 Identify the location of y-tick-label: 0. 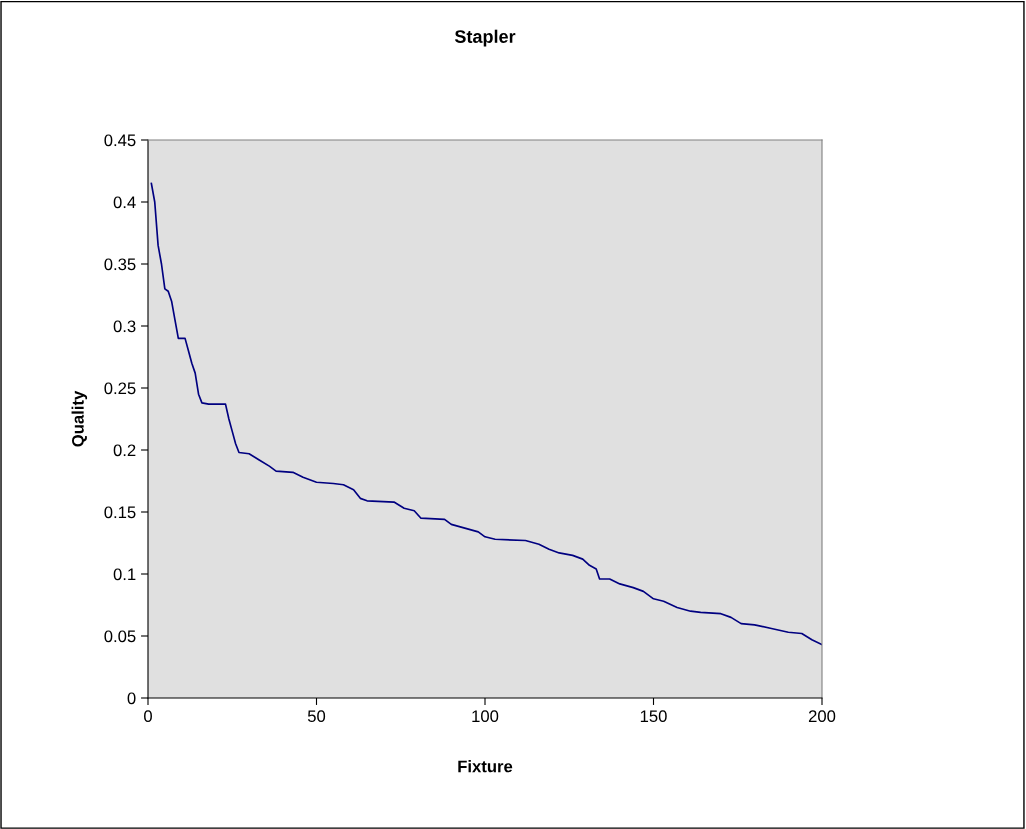
(131, 698).